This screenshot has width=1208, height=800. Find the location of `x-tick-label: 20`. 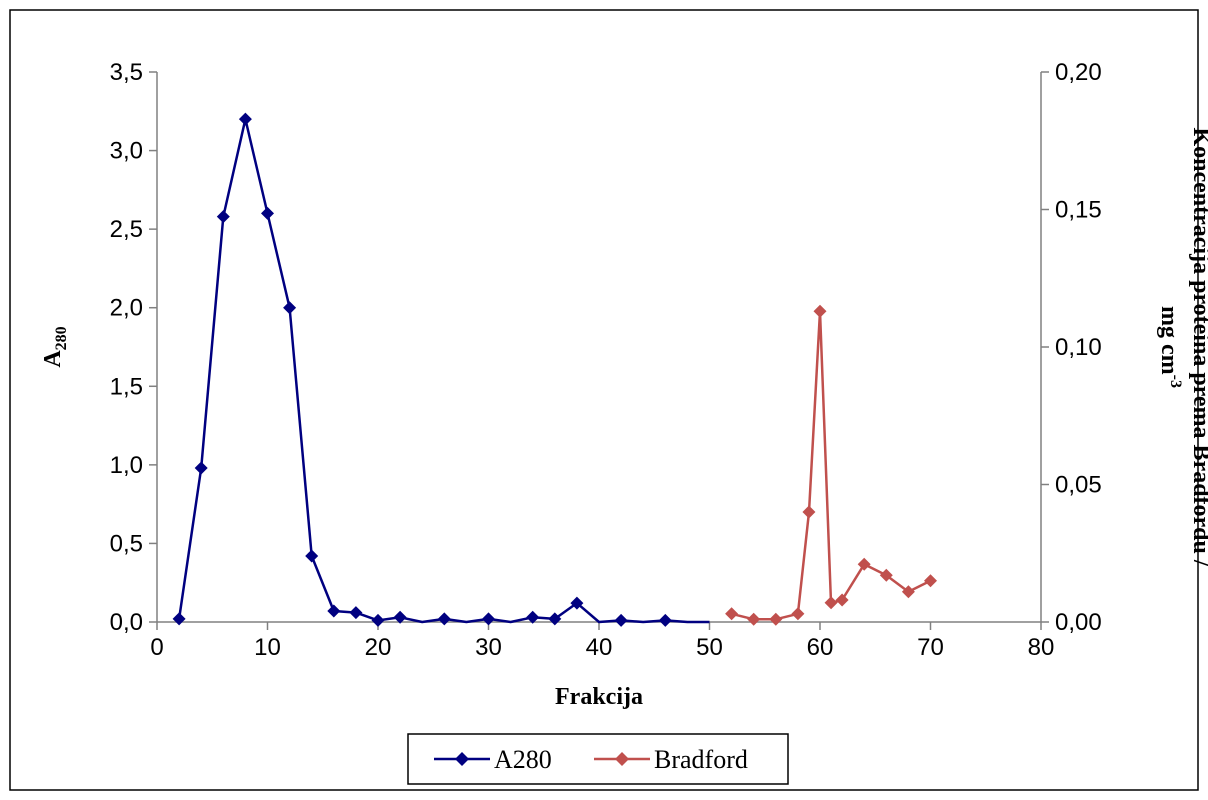

x-tick-label: 20 is located at coordinates (378, 647).